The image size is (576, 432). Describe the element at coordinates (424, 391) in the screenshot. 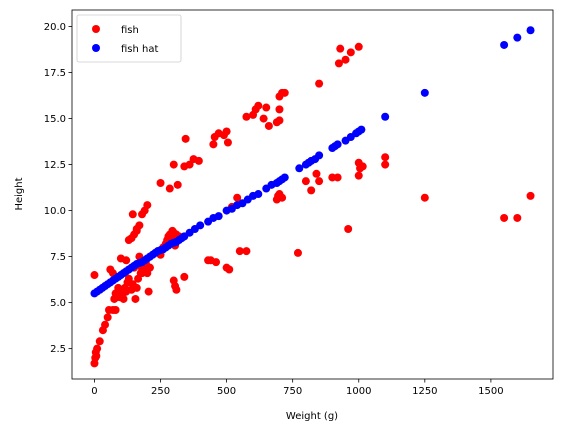

I see `x-tick-label: 1250` at that location.